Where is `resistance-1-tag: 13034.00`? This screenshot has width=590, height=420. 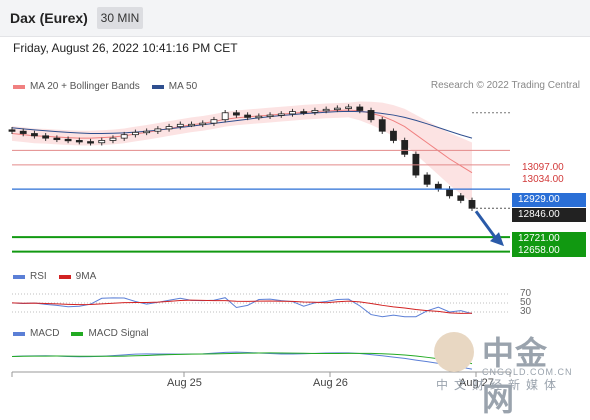 resistance-1-tag: 13034.00 is located at coordinates (543, 180).